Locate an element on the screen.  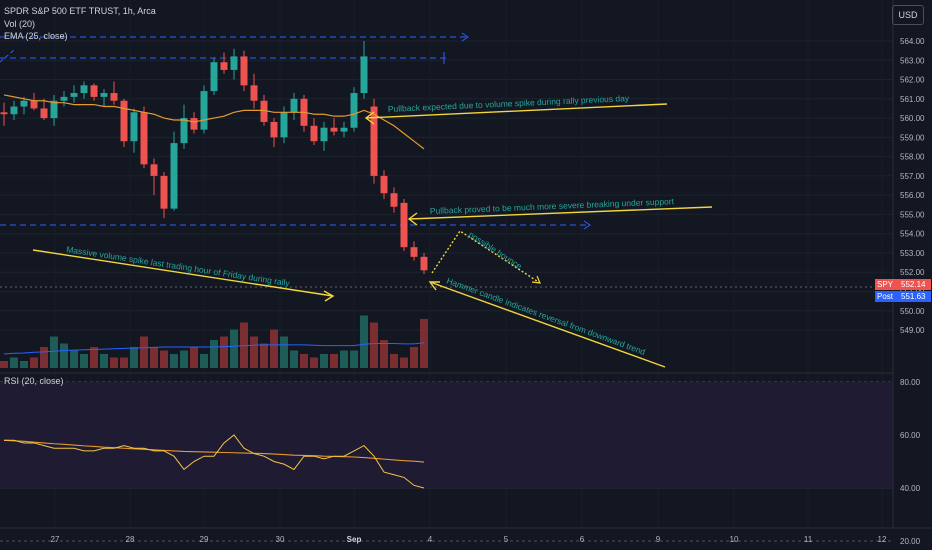
price-tick-label: 563.00 is located at coordinates (912, 60).